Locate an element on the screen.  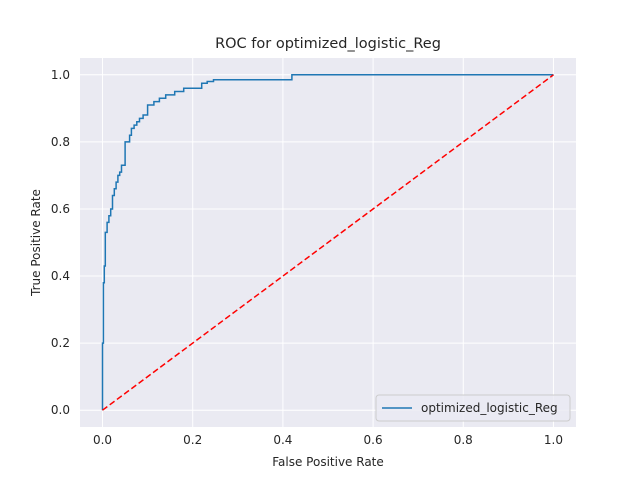
legend-label: optimized_logistic_Reg is located at coordinates (489, 408).